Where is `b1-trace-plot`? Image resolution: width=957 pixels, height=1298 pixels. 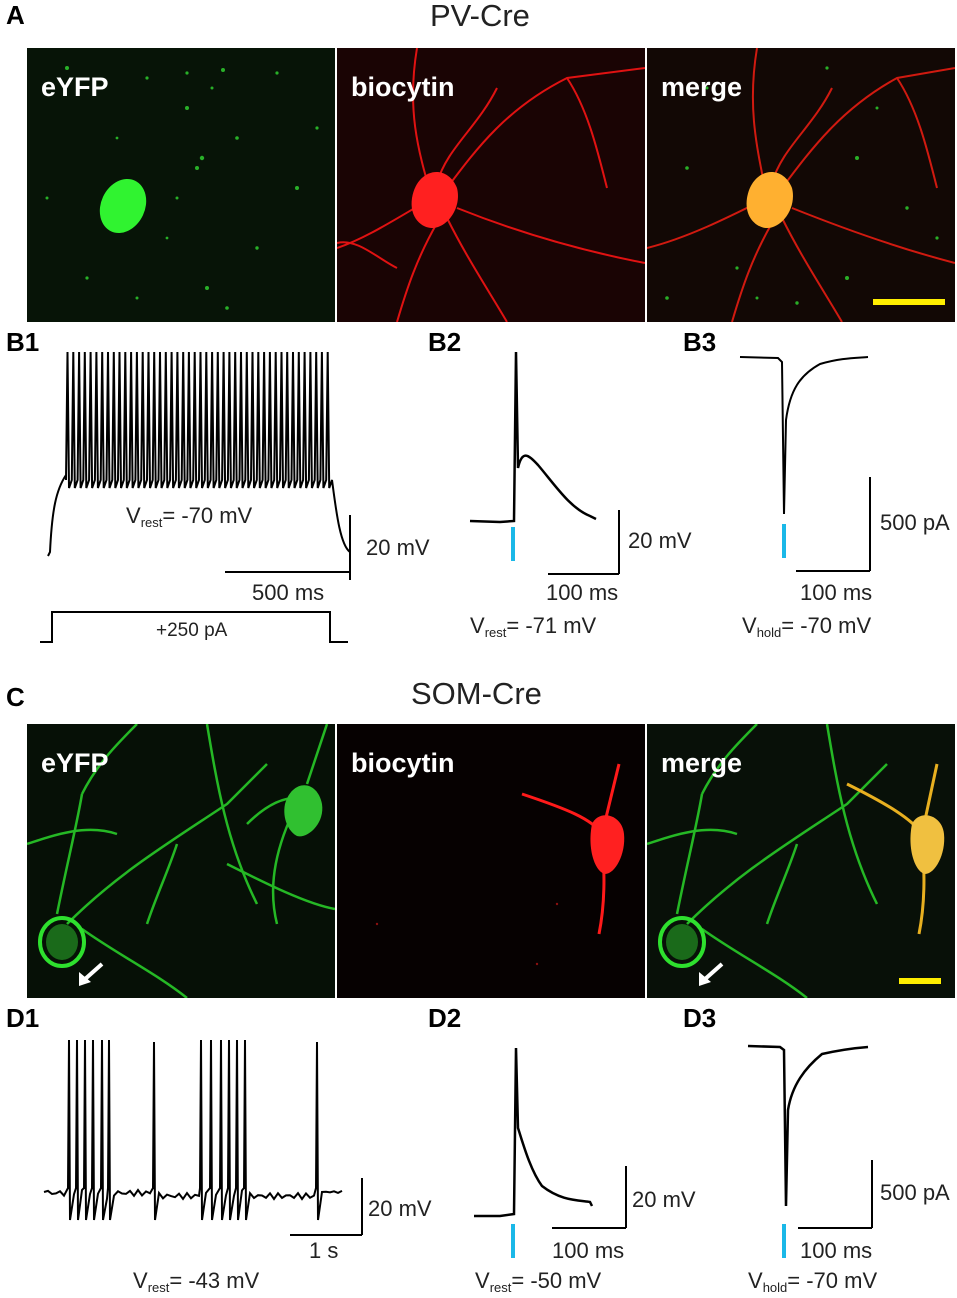 b1-trace-plot is located at coordinates (195, 497).